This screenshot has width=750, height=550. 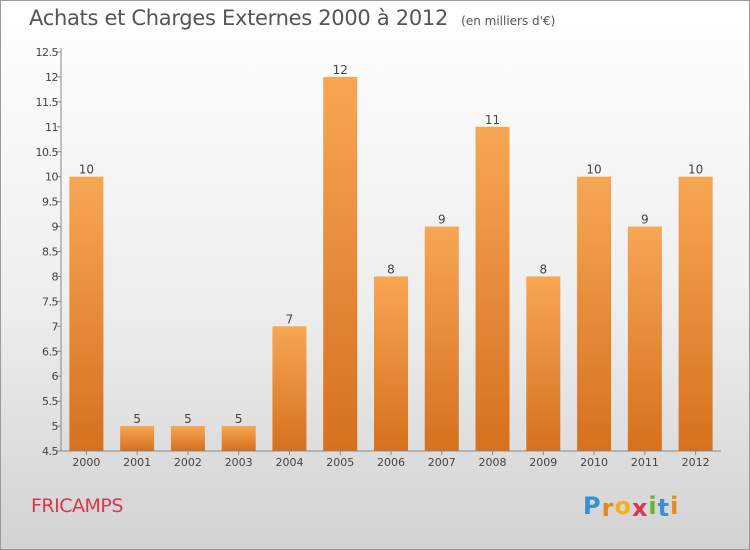 I want to click on bar-2012, so click(x=695, y=313).